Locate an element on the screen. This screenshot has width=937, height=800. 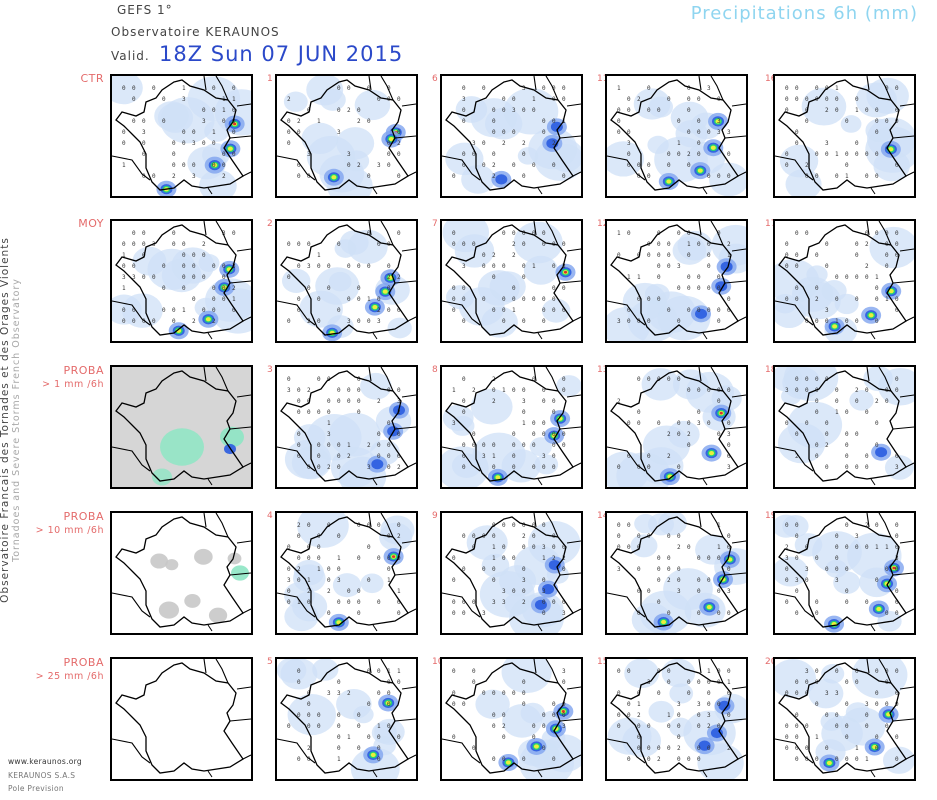
footer-website: www.keraunos.org is located at coordinates (45, 761).